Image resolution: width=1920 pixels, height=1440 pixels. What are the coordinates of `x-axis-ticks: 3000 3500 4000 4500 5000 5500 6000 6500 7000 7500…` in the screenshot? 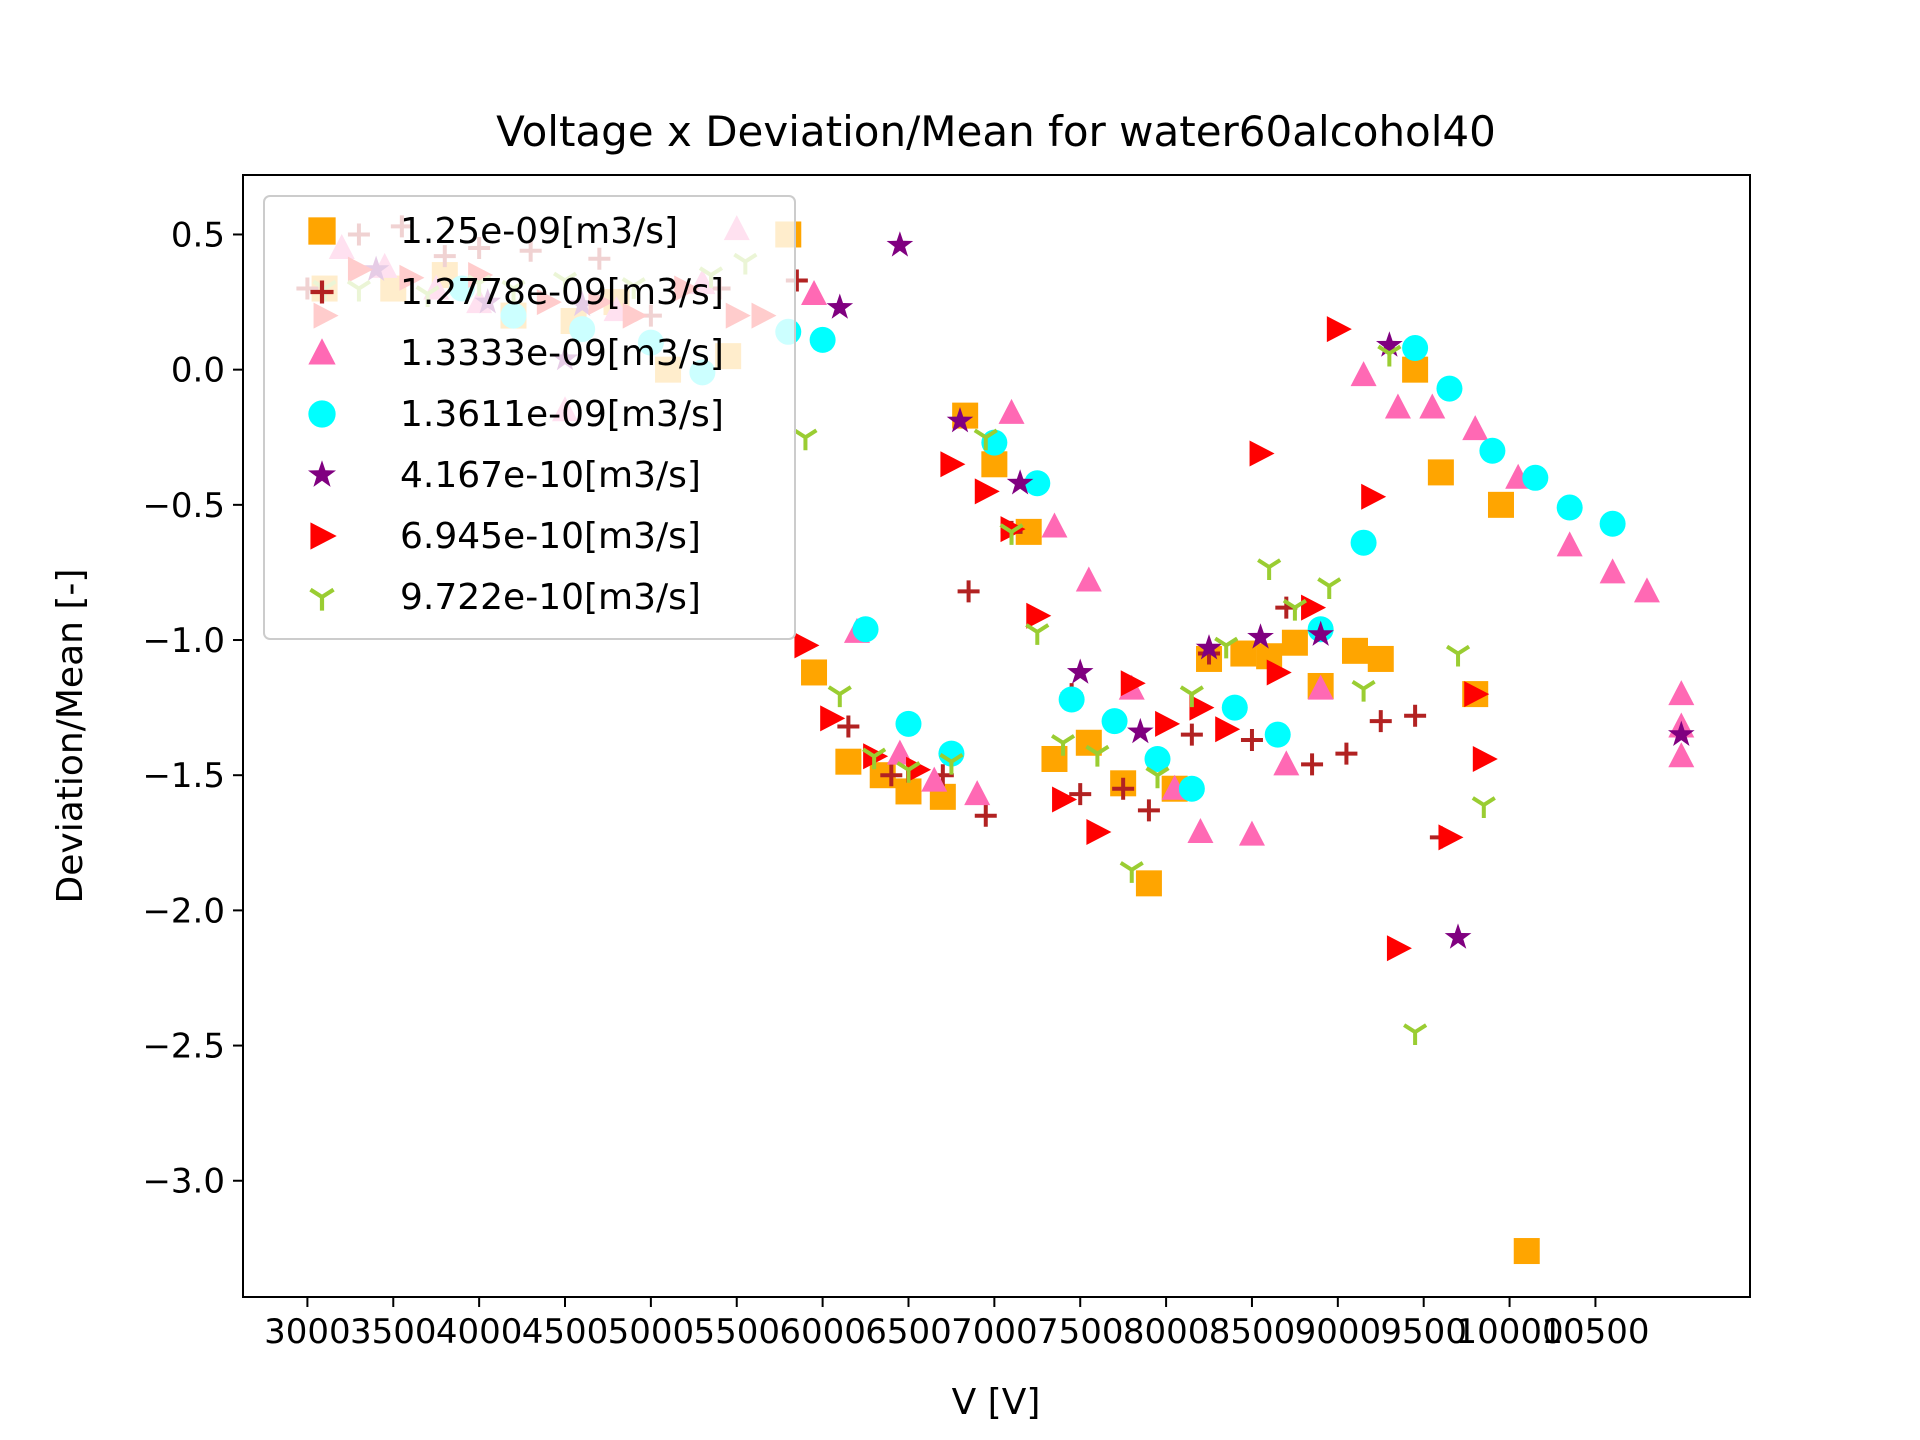 It's located at (957, 1324).